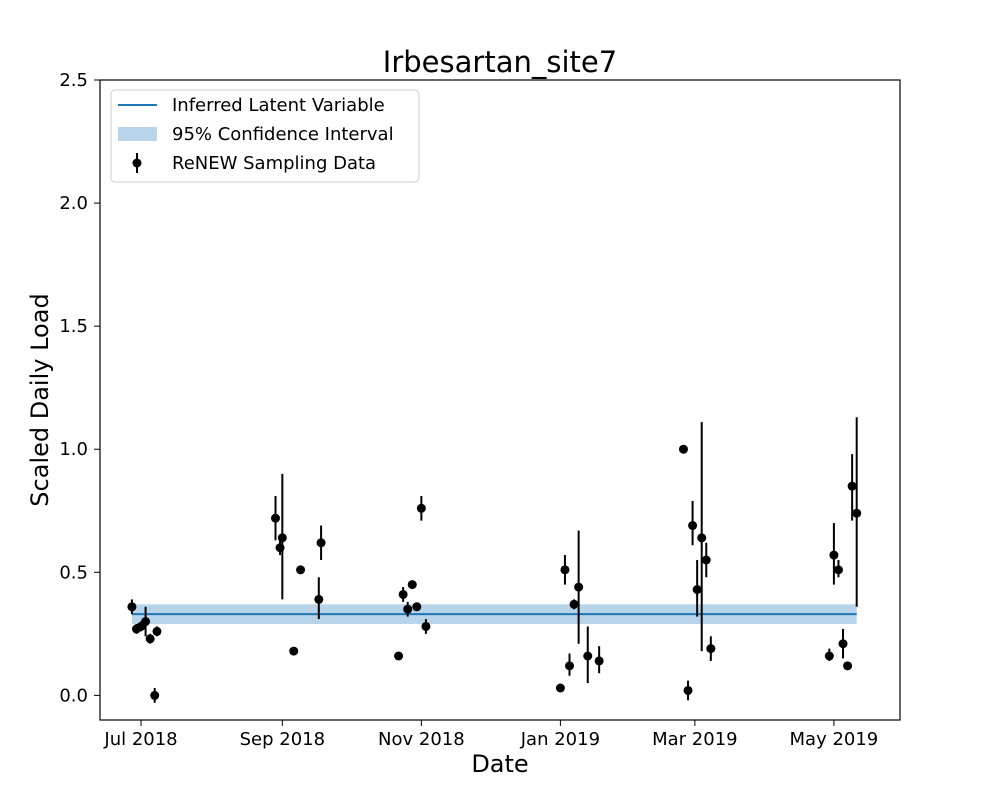 This screenshot has height=800, width=1000. Describe the element at coordinates (73, 80) in the screenshot. I see `y-tick-label: 2.5` at that location.